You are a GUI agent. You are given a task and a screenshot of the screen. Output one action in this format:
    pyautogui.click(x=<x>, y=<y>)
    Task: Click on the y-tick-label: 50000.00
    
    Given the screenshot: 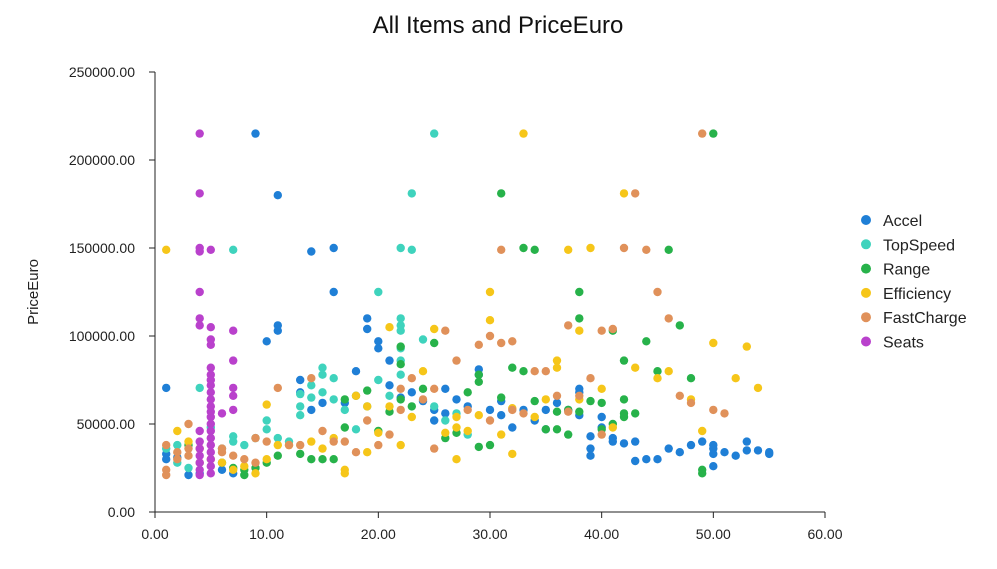 What is the action you would take?
    pyautogui.click(x=106, y=424)
    